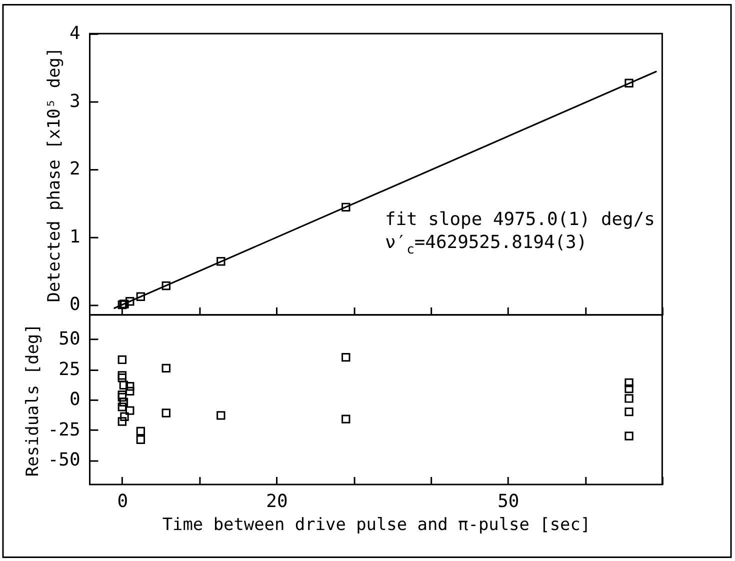  I want to click on y-axis-title: Detected phase [x10⁵ deg], so click(54, 174).